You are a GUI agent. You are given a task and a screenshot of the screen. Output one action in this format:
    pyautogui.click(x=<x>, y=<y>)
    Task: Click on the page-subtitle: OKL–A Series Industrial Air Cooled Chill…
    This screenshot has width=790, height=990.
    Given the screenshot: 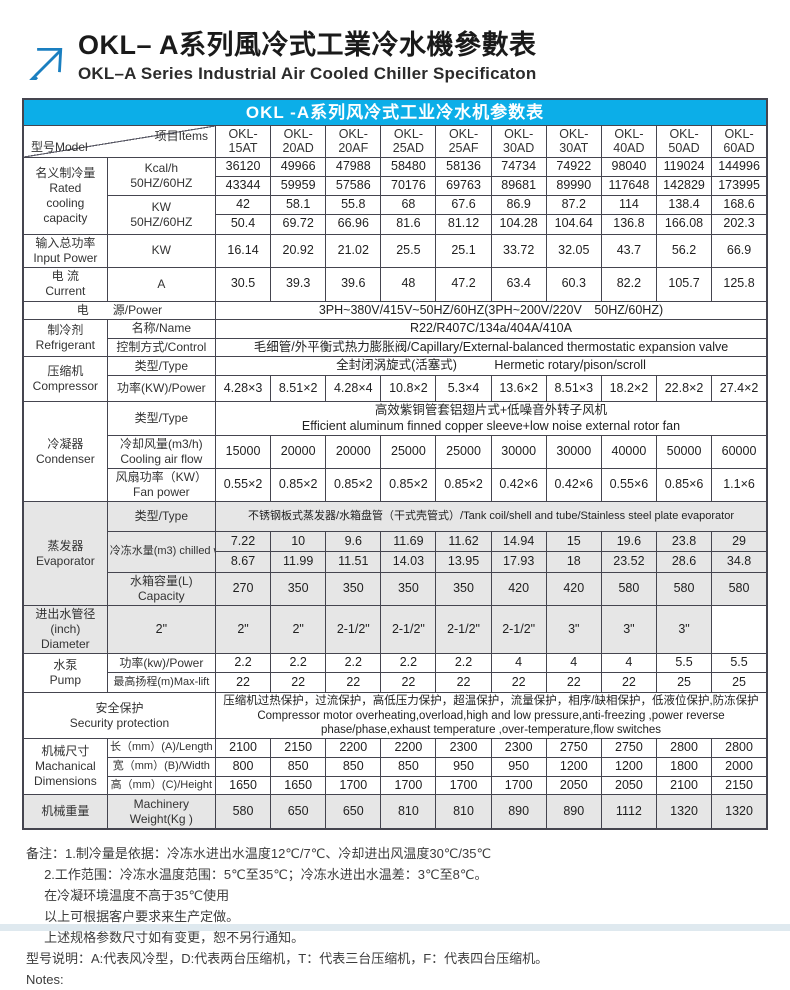 What is the action you would take?
    pyautogui.click(x=307, y=74)
    